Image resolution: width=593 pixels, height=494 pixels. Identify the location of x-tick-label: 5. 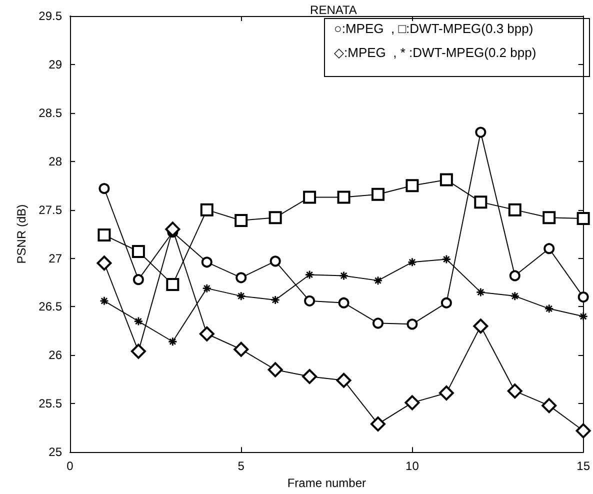
(241, 466).